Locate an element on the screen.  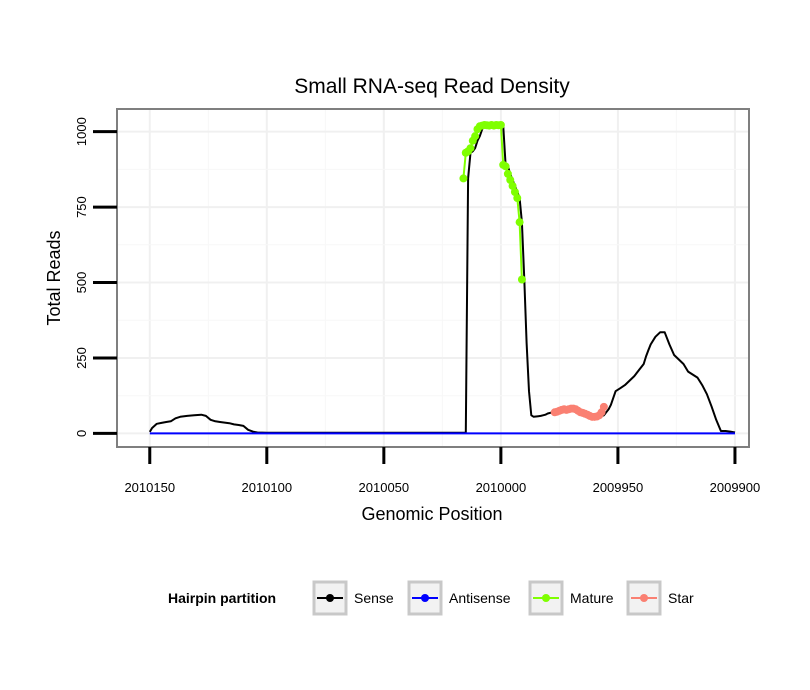
y-tick-label: 250 is located at coordinates (81, 358).